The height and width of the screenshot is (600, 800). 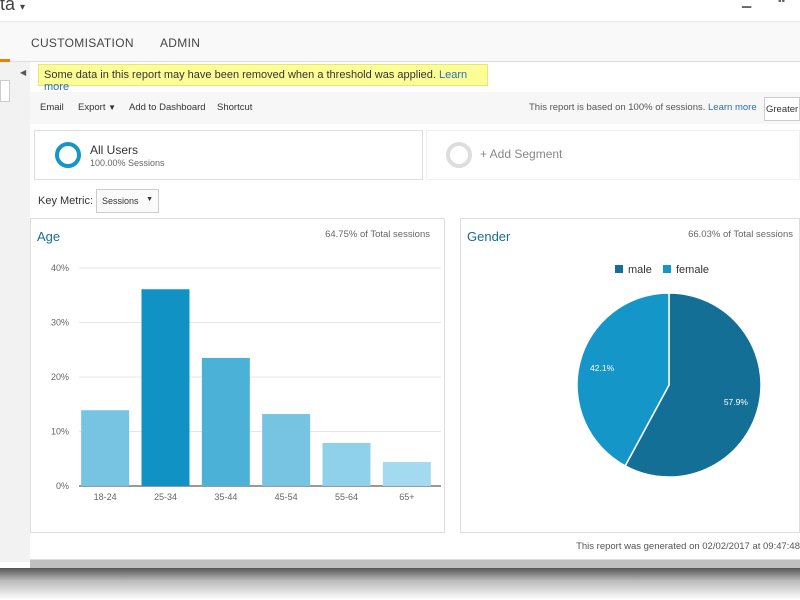 I want to click on key-metric-dropdown: Sessions ▼, so click(x=127, y=201).